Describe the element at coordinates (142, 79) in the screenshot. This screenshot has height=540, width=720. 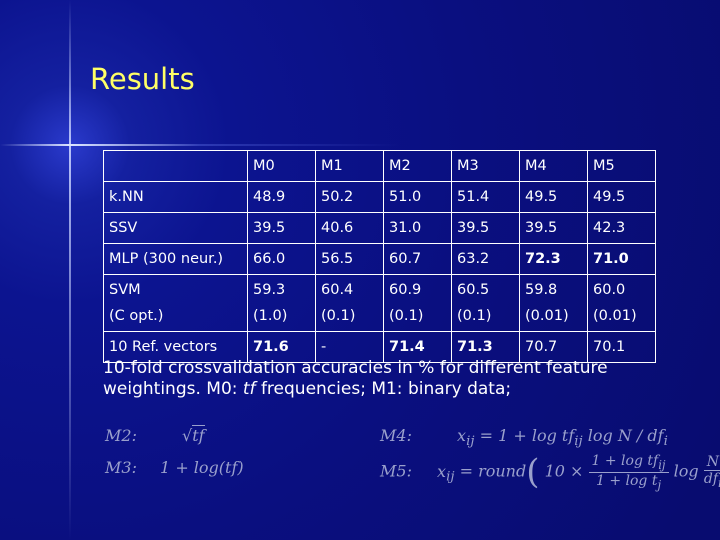
I see `slide-title: Results` at that location.